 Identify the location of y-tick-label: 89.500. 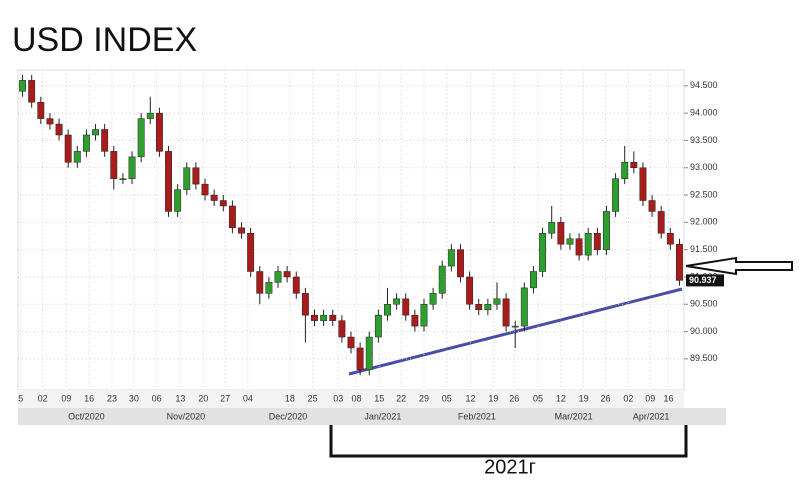
(704, 358).